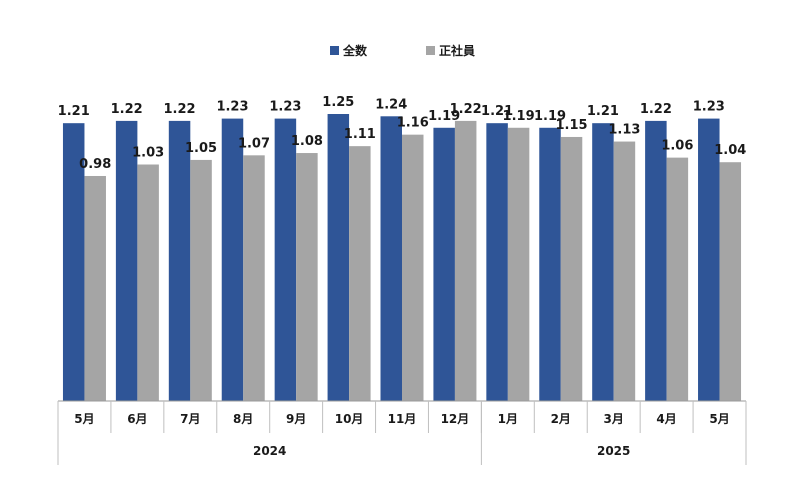  What do you see at coordinates (349, 419) in the screenshot?
I see `x-tick-label: 10月` at bounding box center [349, 419].